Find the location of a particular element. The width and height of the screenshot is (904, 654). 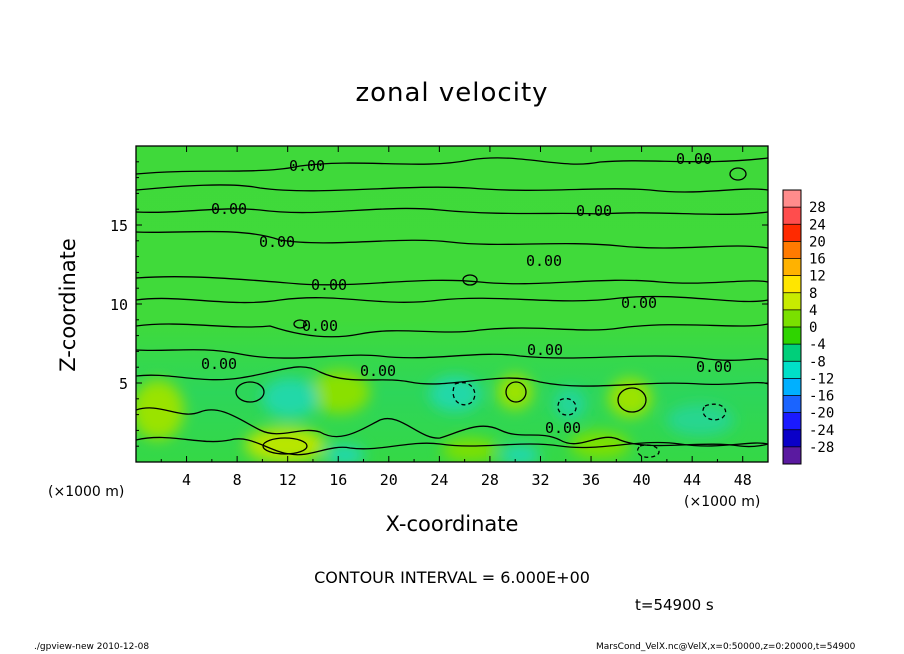

colorbar-label: 0 is located at coordinates (813, 328).